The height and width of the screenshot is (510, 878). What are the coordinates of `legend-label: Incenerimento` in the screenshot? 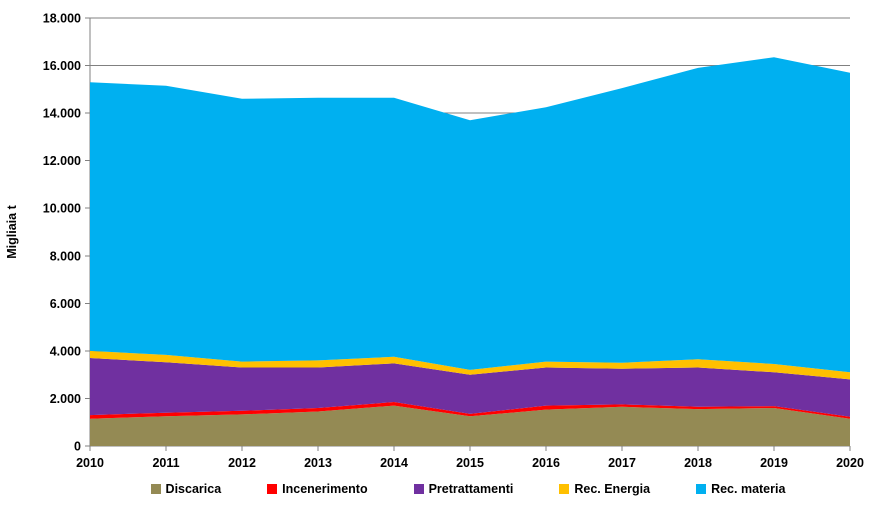 It's located at (325, 489).